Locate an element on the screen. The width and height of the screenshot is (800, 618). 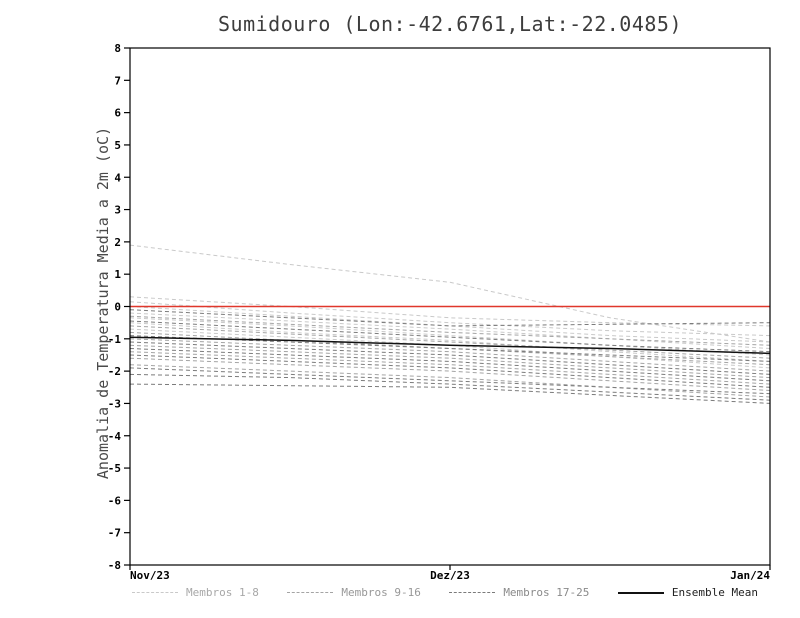
y-tick-label: 2 is located at coordinates (117, 242).